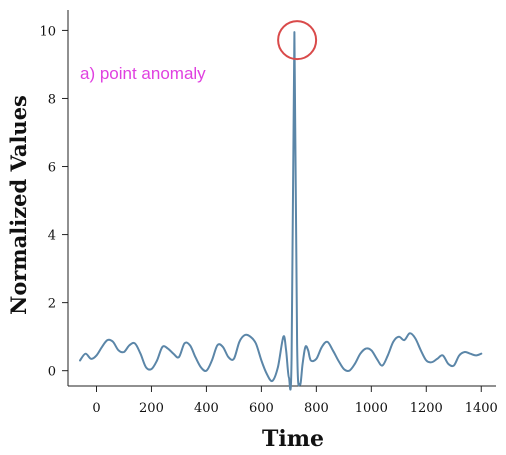  Describe the element at coordinates (316, 408) in the screenshot. I see `x-tick-label: 800` at that location.